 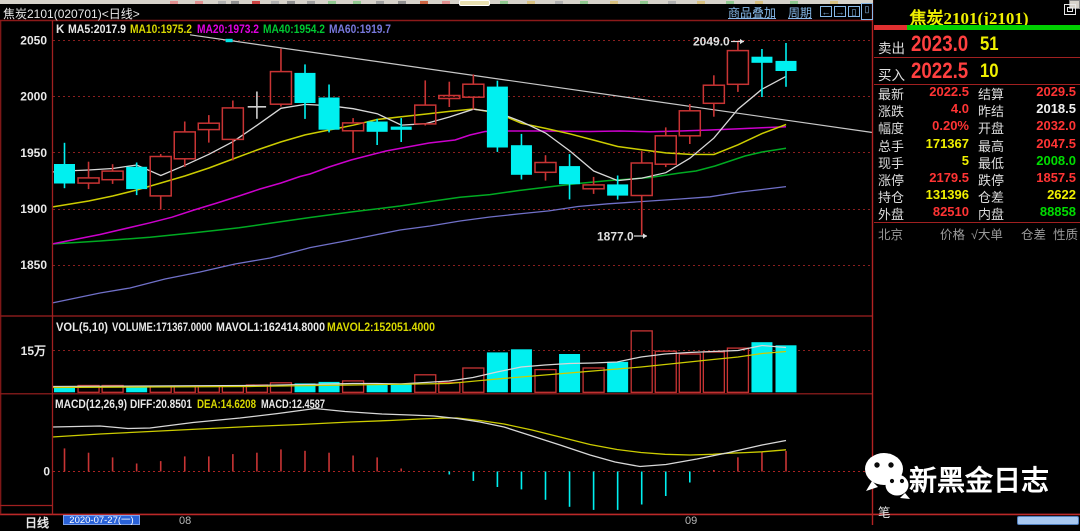 I want to click on svg-text: 1850, so click(x=33, y=265).